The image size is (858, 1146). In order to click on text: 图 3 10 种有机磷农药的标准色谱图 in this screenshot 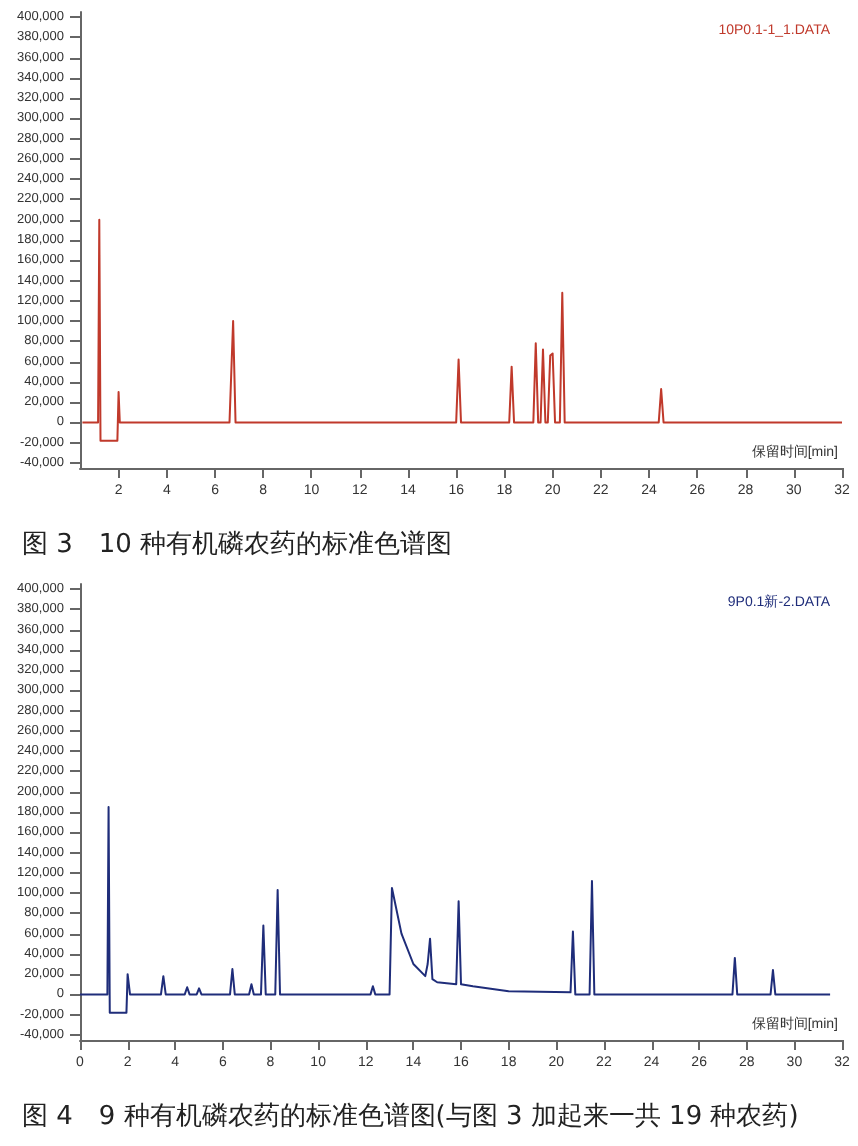, I will do `click(237, 545)`.